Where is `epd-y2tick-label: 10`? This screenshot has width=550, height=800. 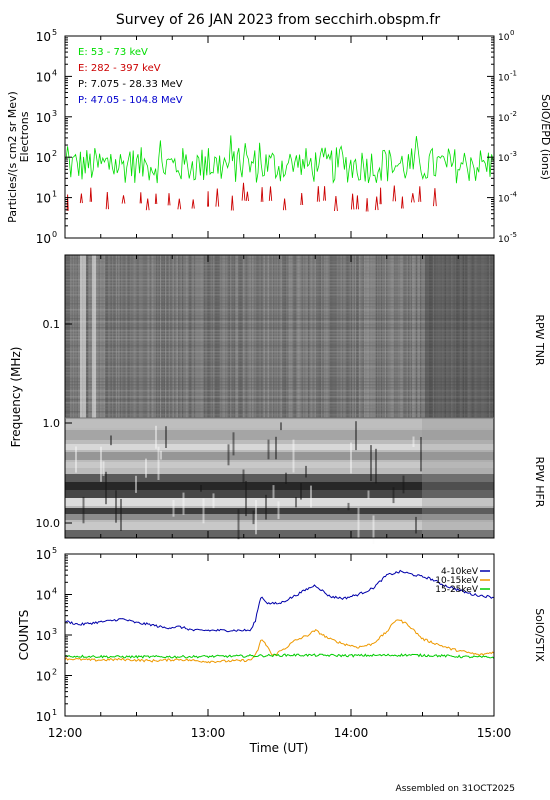 epd-y2tick-label: 10 is located at coordinates (504, 119).